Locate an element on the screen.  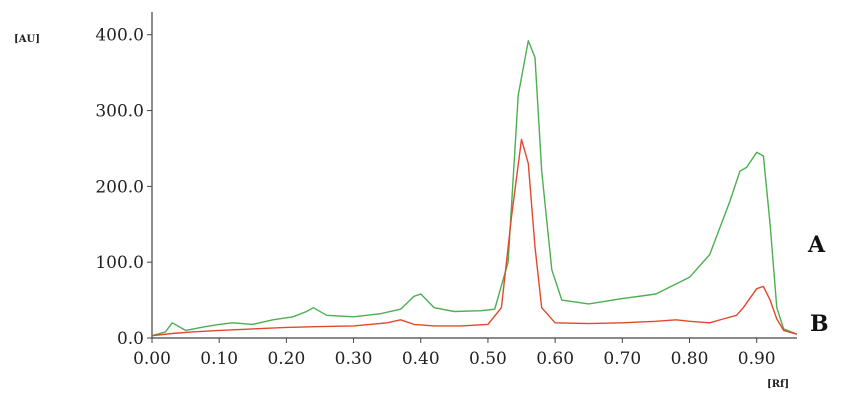
x-tick-label: 0.70 is located at coordinates (622, 359).